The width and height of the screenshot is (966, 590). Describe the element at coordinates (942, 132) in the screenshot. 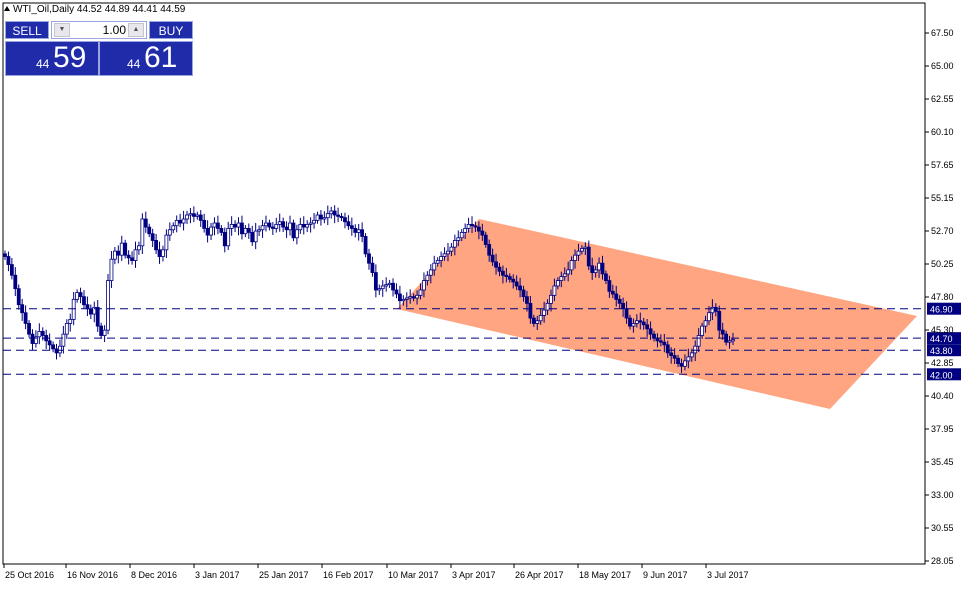

I see `y-axis-tick-label: 60.10` at that location.